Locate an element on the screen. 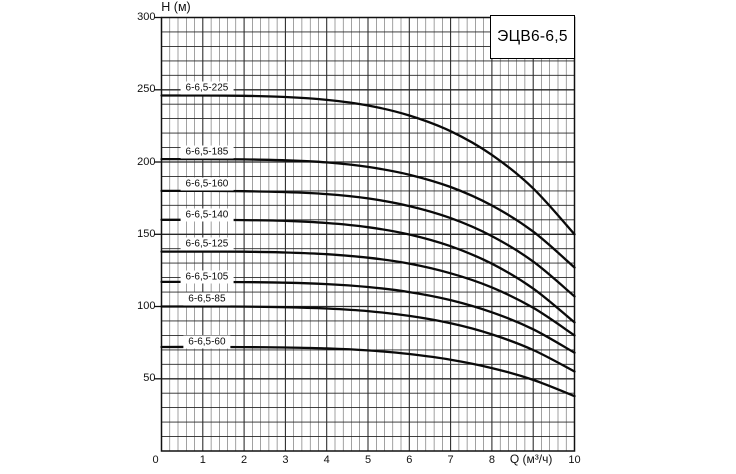 This screenshot has width=736, height=474. y-axis-label: H (м) is located at coordinates (176, 7).